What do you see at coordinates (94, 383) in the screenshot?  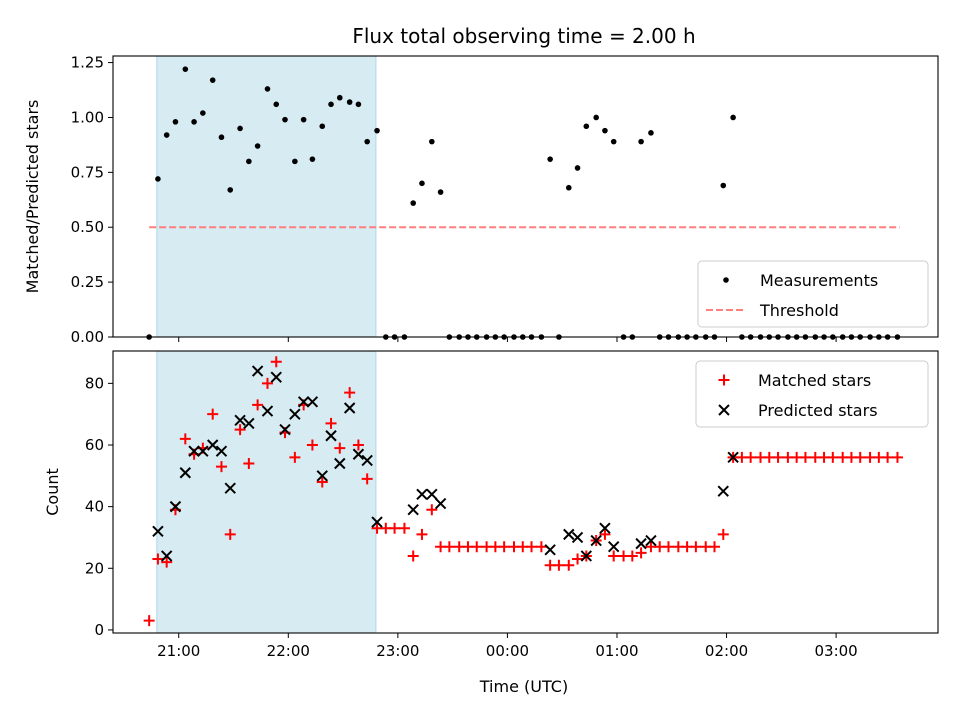 I see `count-y-tick-label-4: 80` at bounding box center [94, 383].